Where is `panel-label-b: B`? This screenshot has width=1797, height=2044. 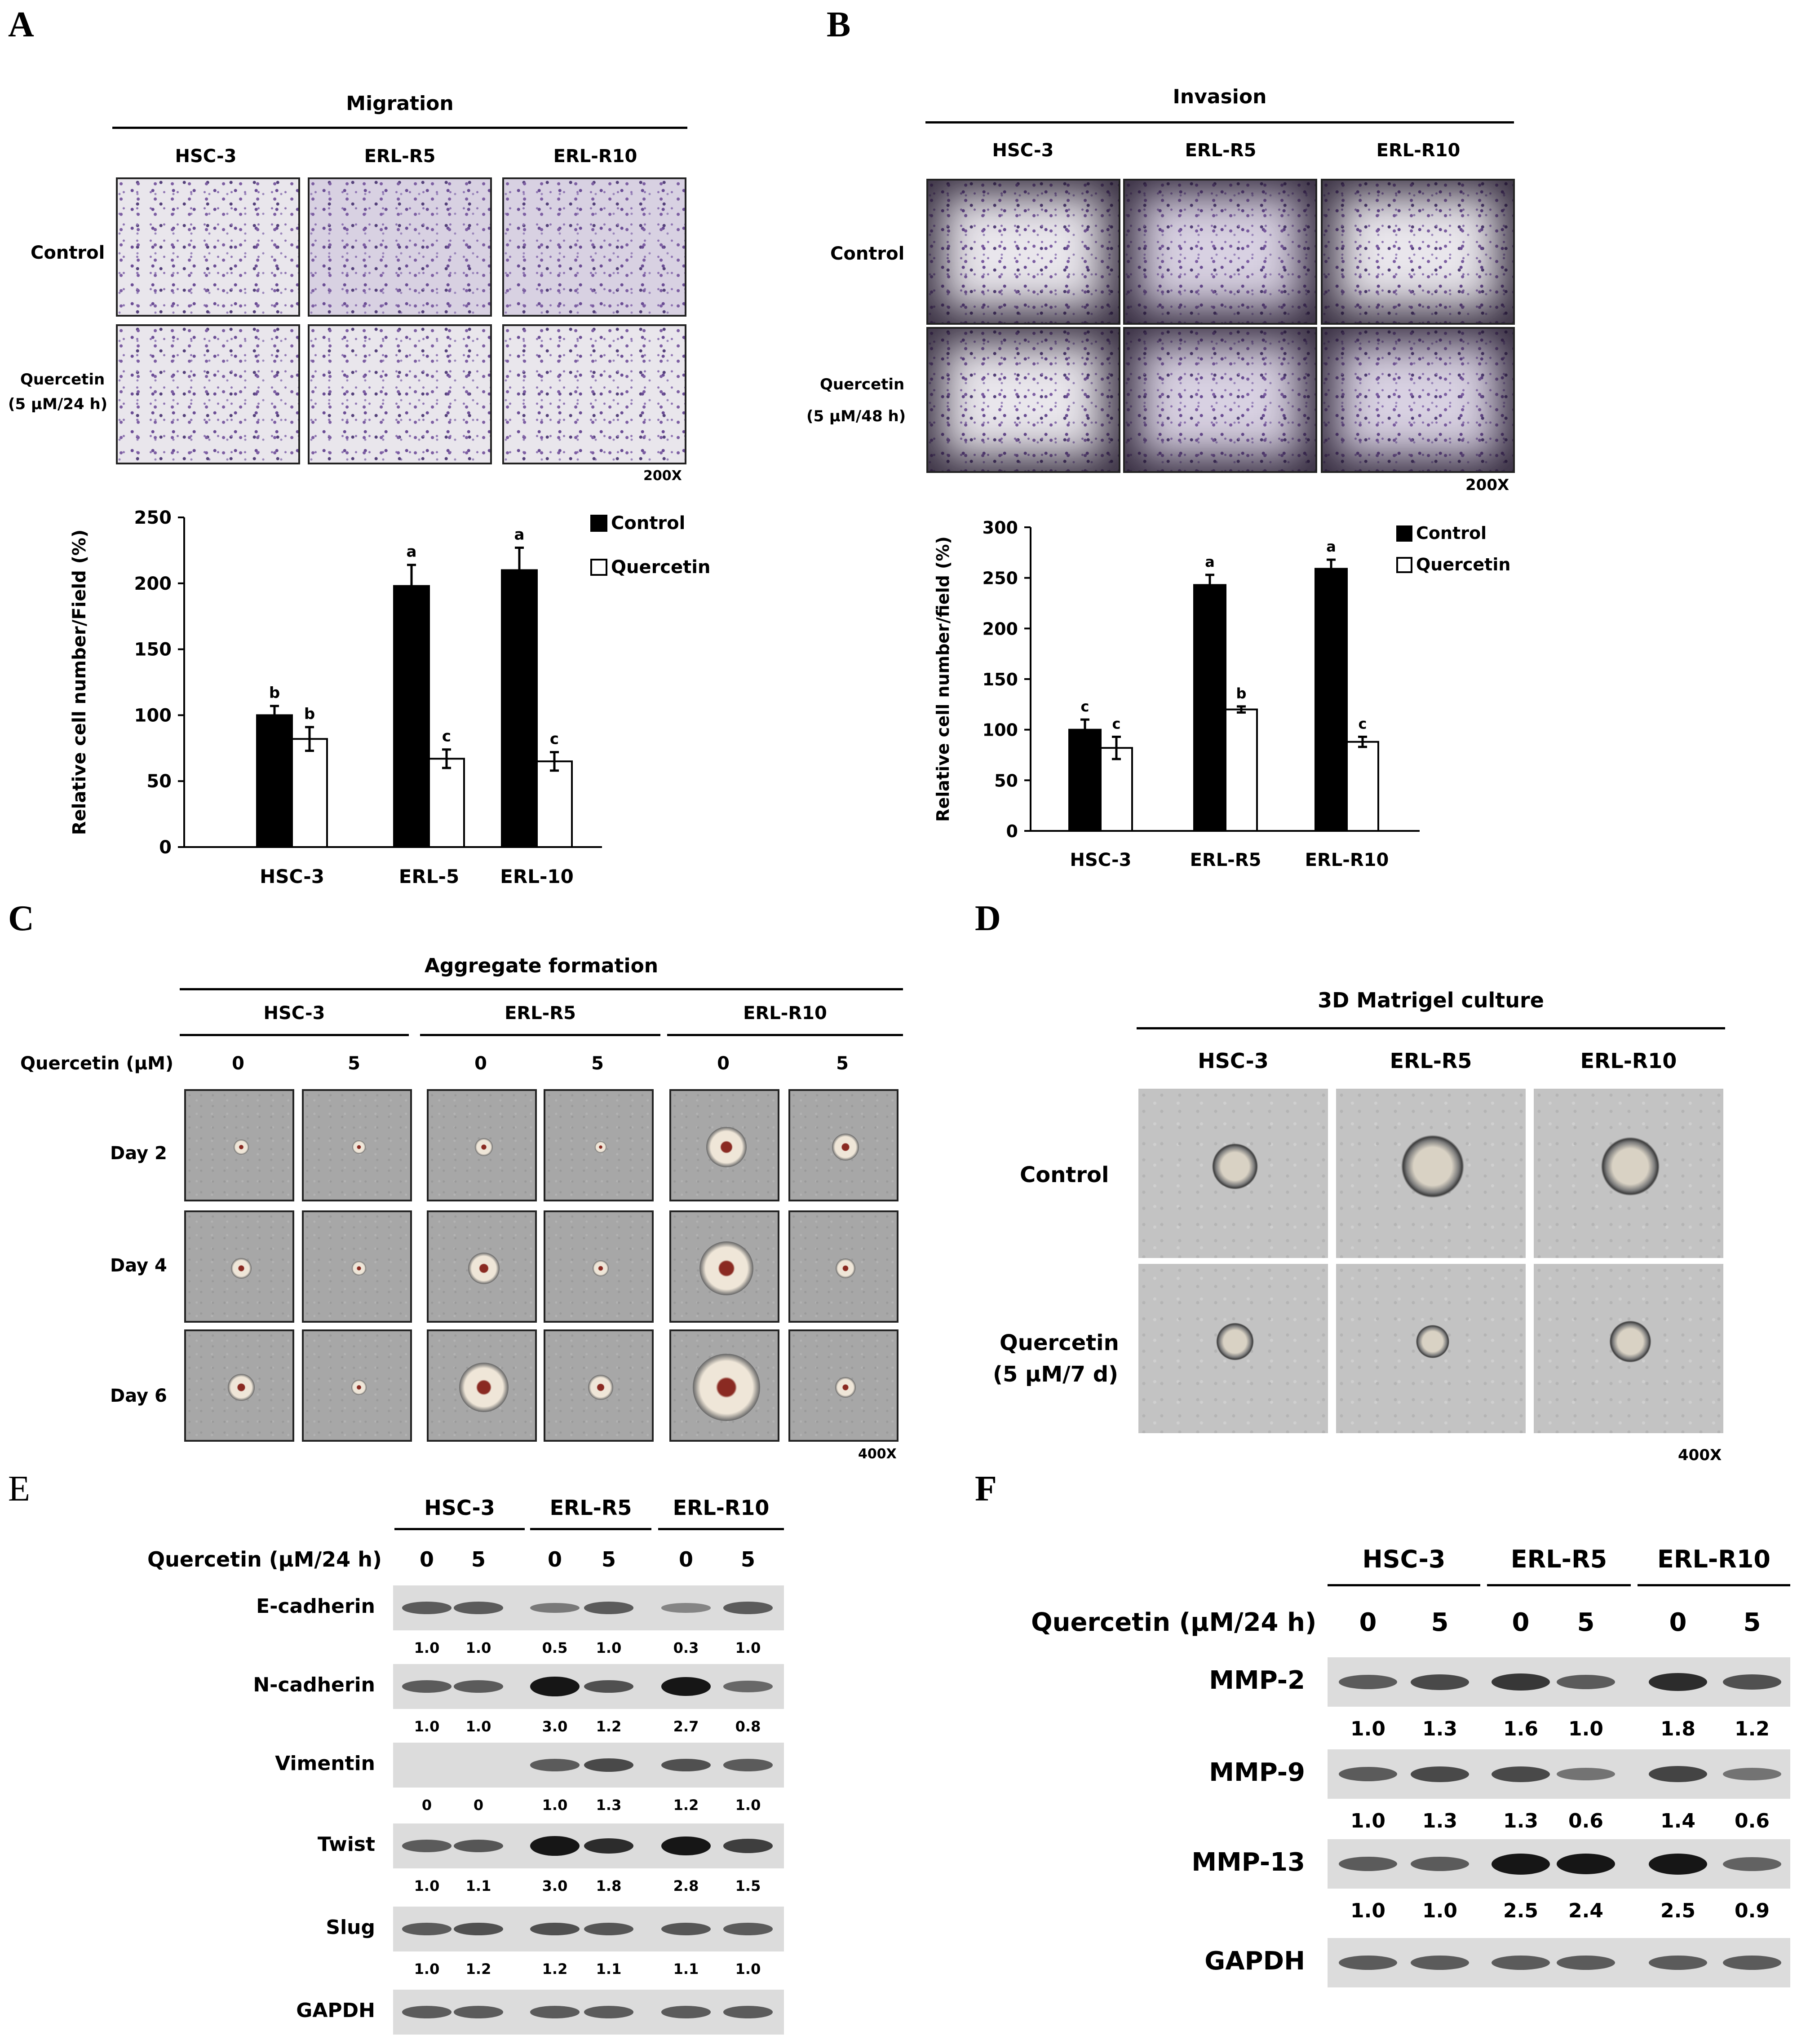
panel-label-b: B is located at coordinates (839, 24).